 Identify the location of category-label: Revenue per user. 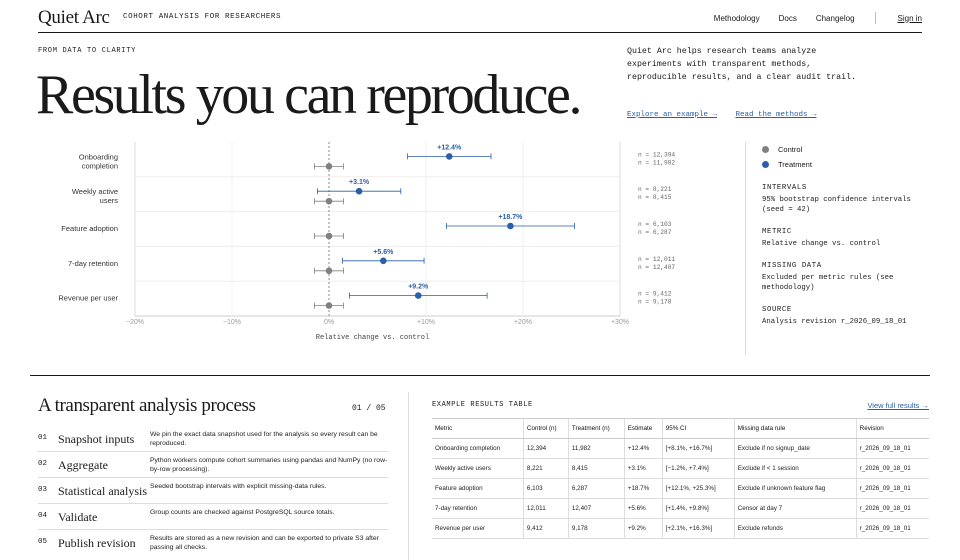
(88, 298).